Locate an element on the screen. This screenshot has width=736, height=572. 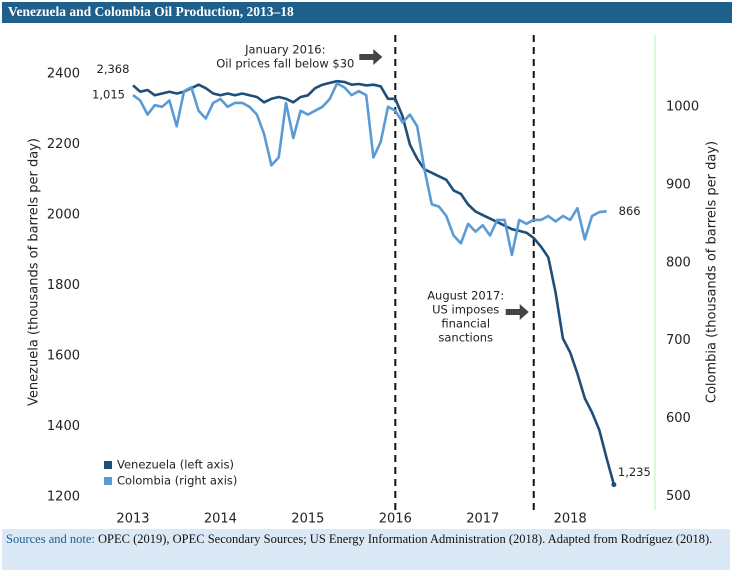
data-label: 866 is located at coordinates (630, 211).